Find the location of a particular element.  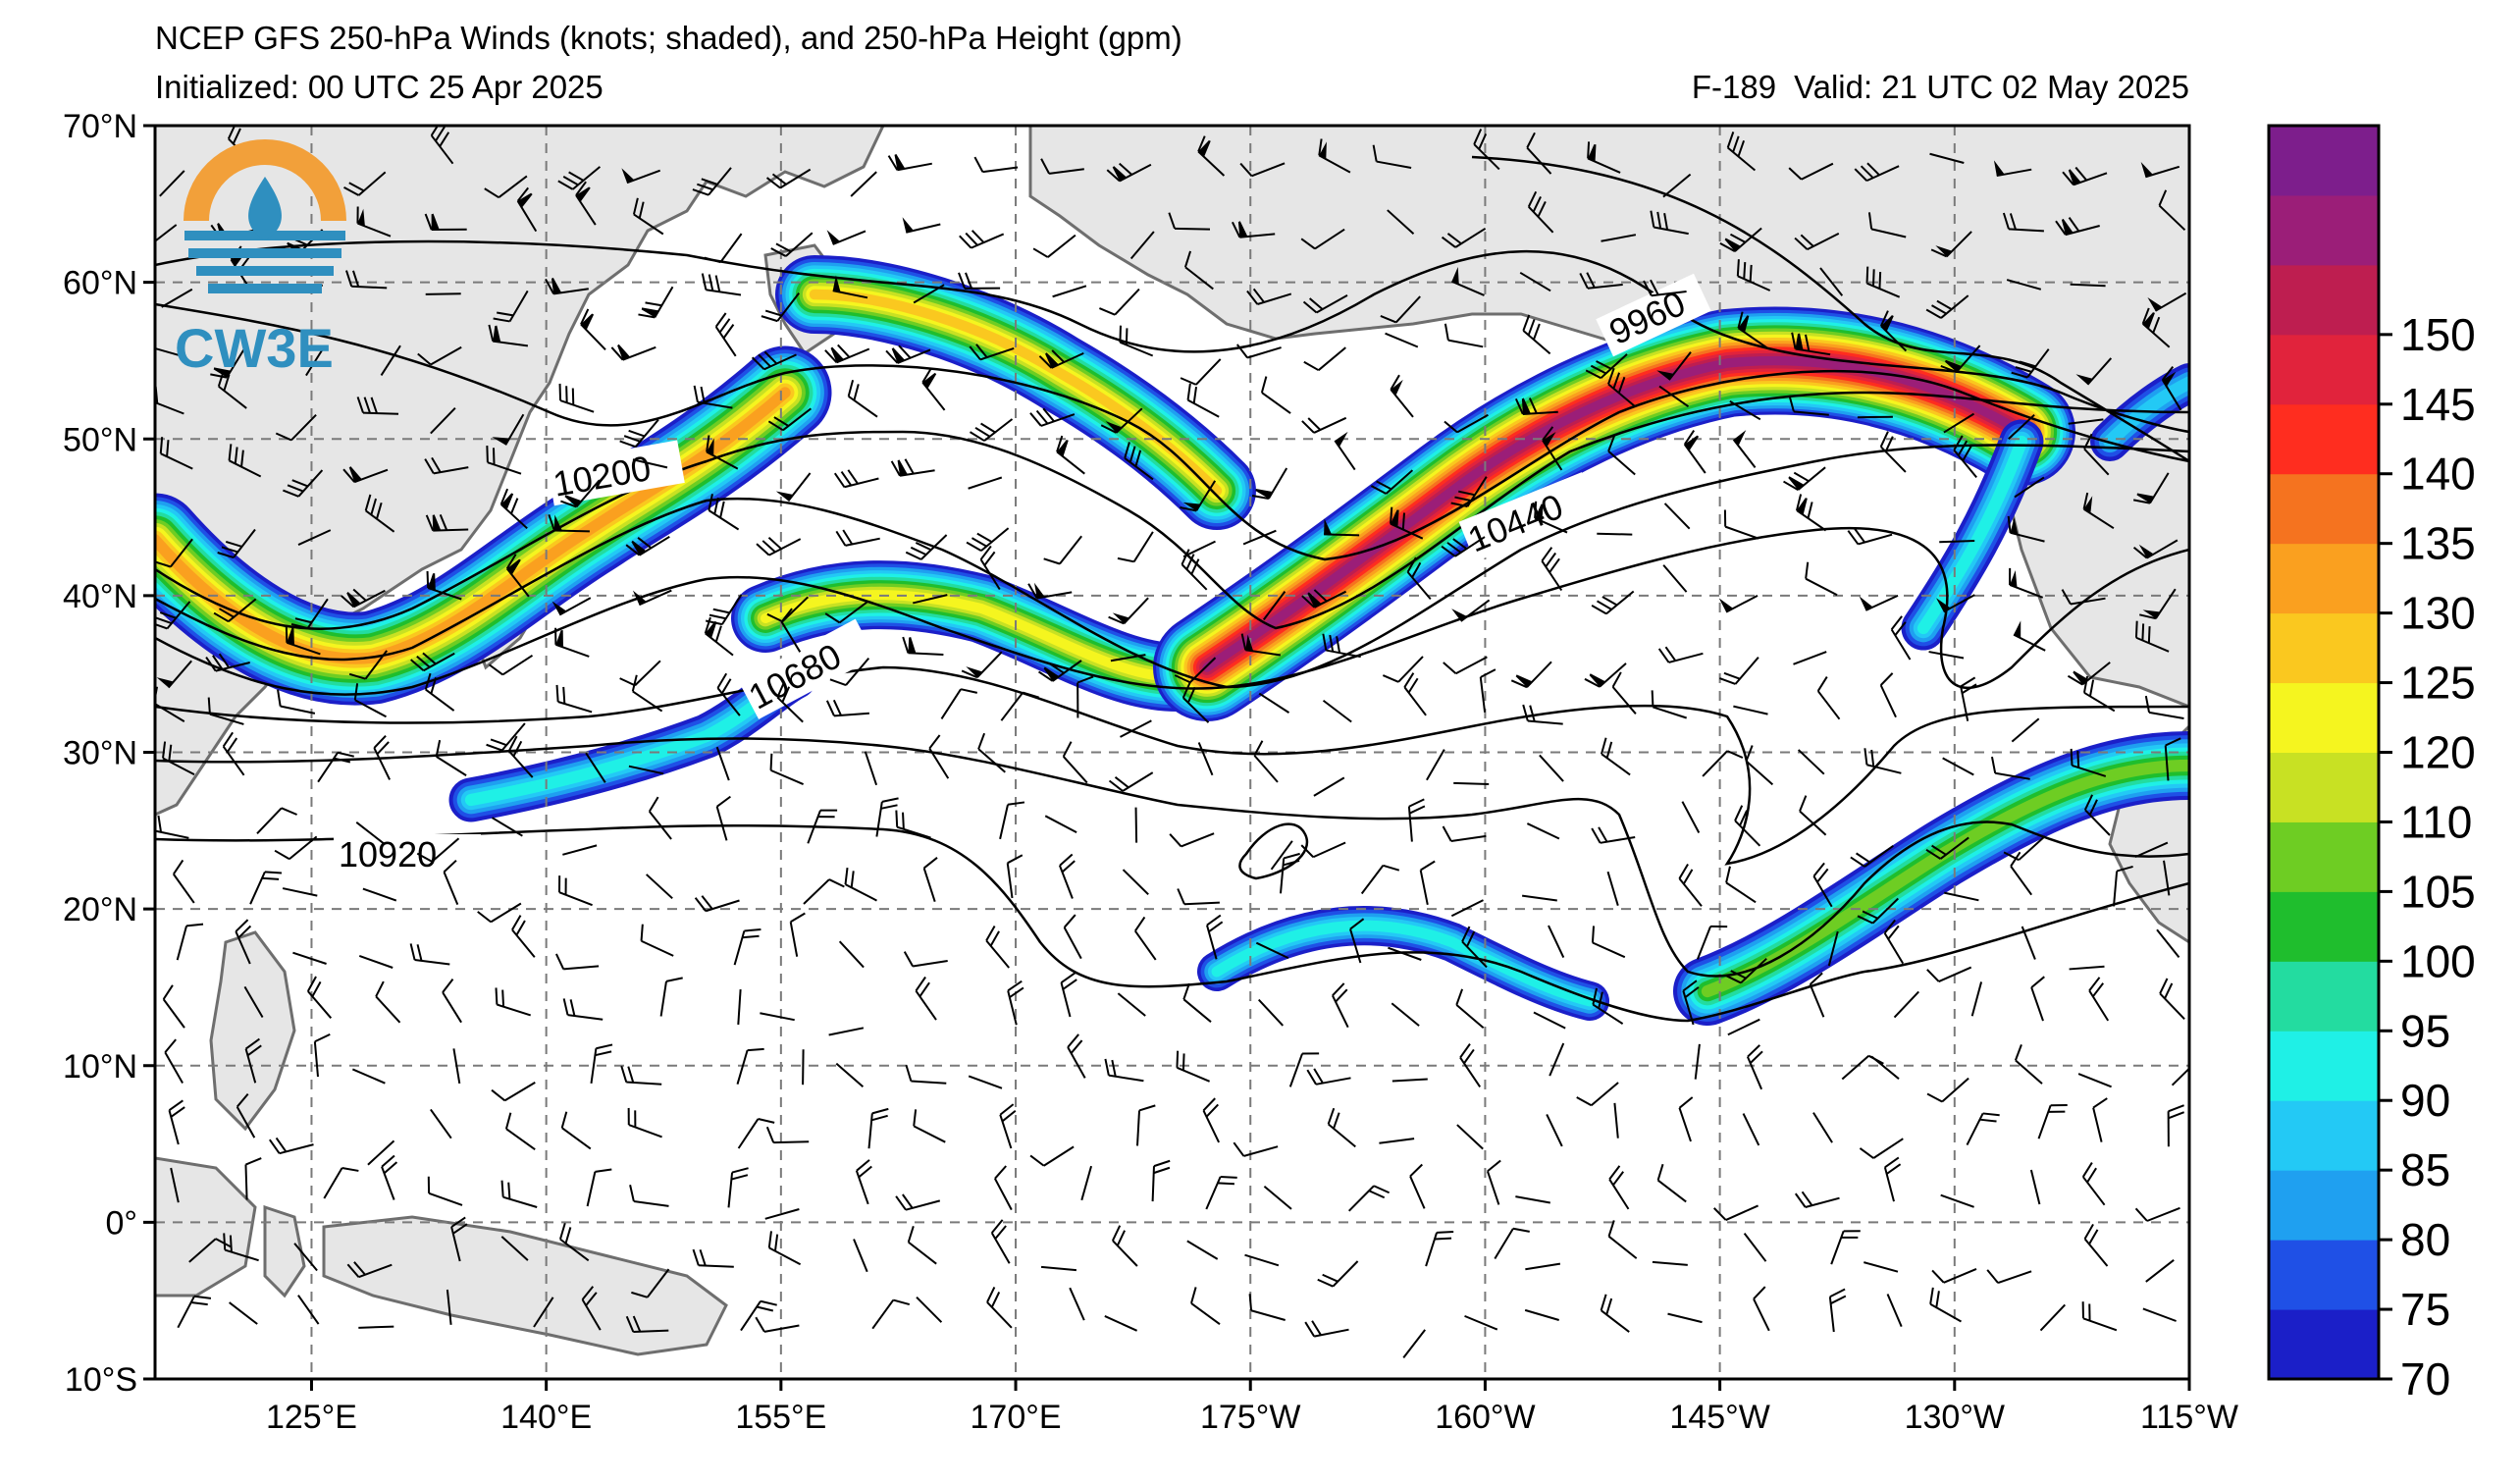

land-asia is located at coordinates (520, 472).